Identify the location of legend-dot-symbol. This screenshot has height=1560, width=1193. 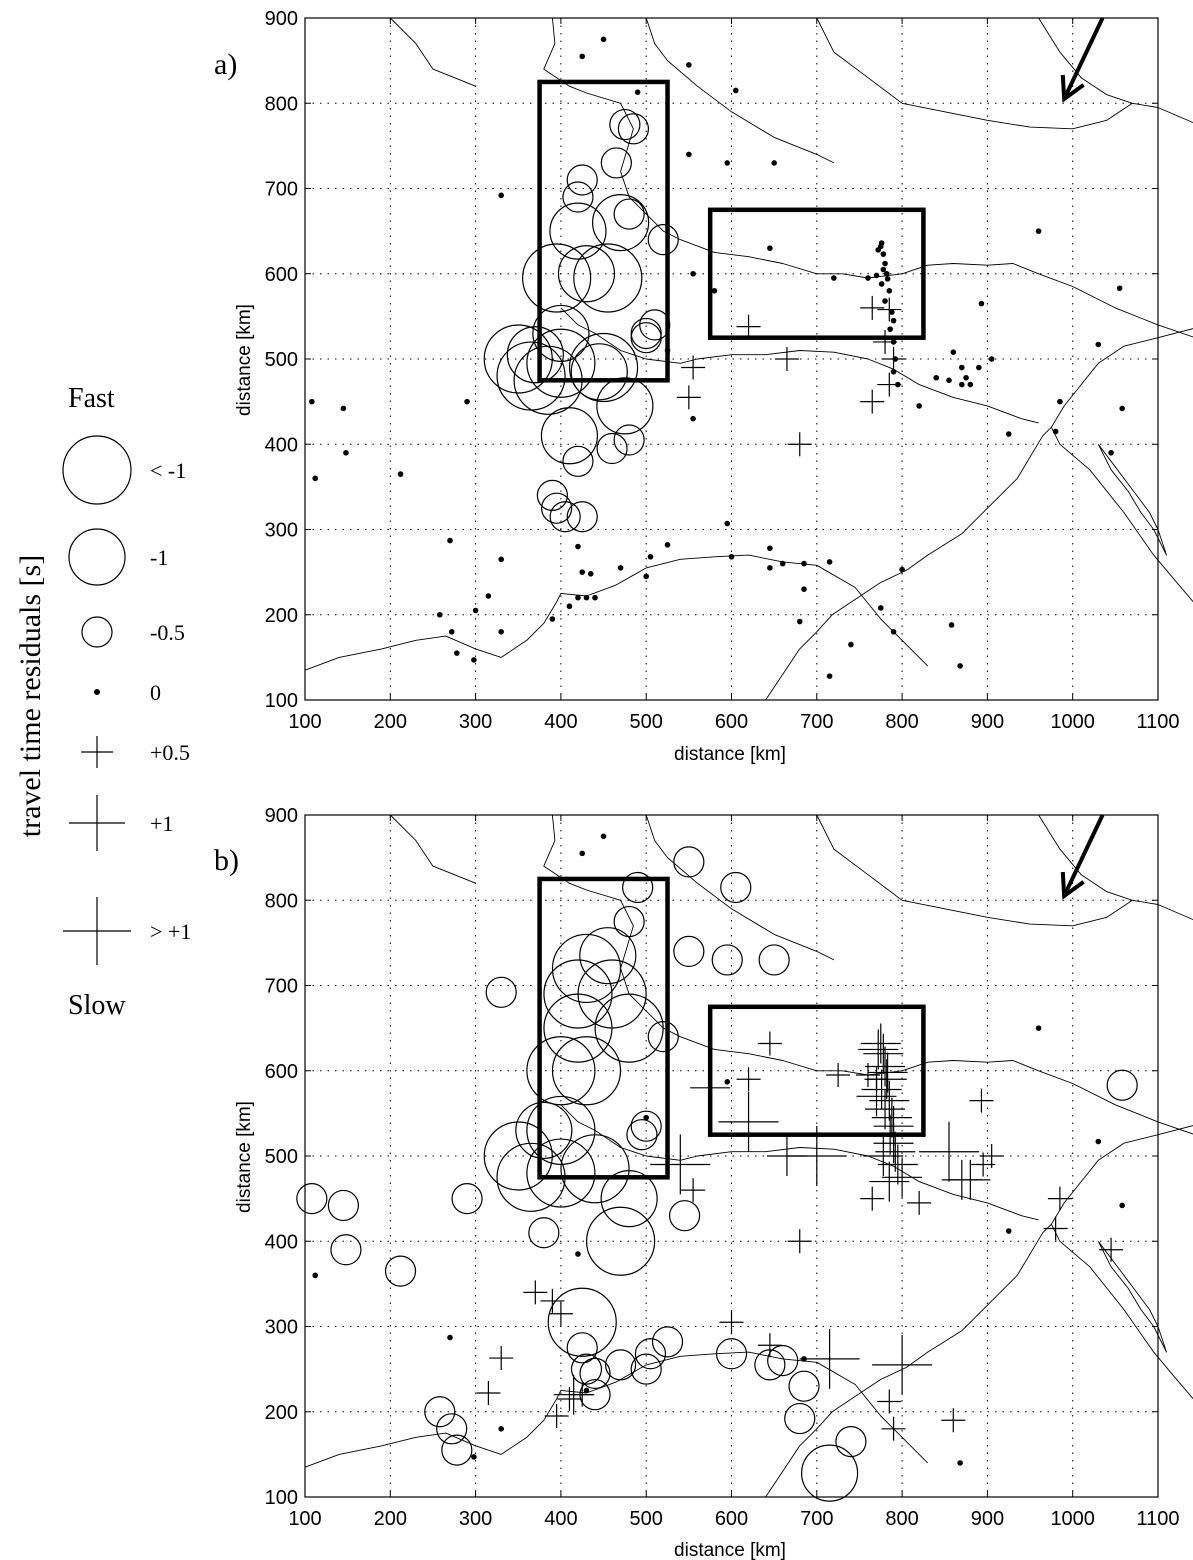
(97, 692).